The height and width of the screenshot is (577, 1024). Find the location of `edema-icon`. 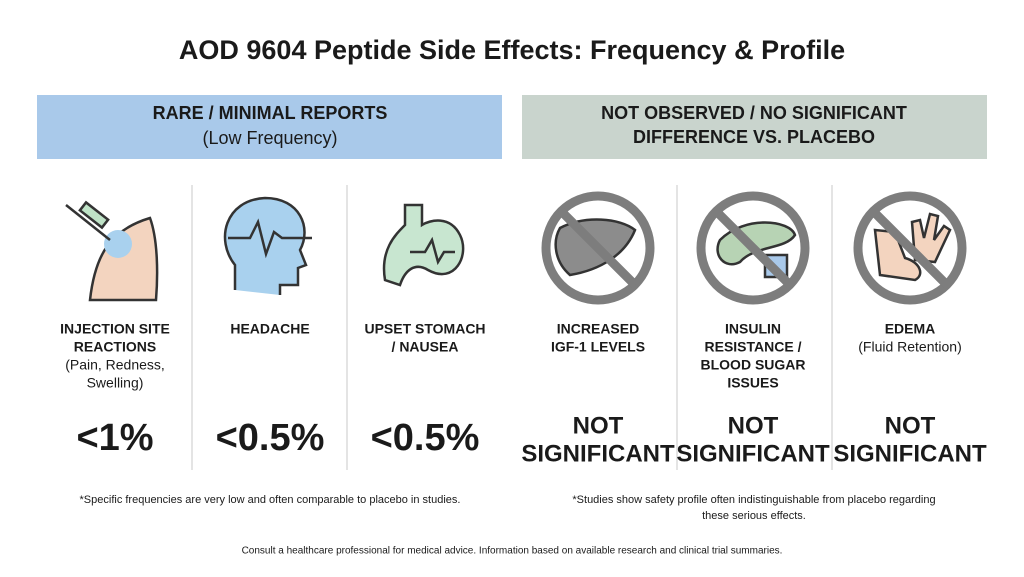

edema-icon is located at coordinates (912, 247).